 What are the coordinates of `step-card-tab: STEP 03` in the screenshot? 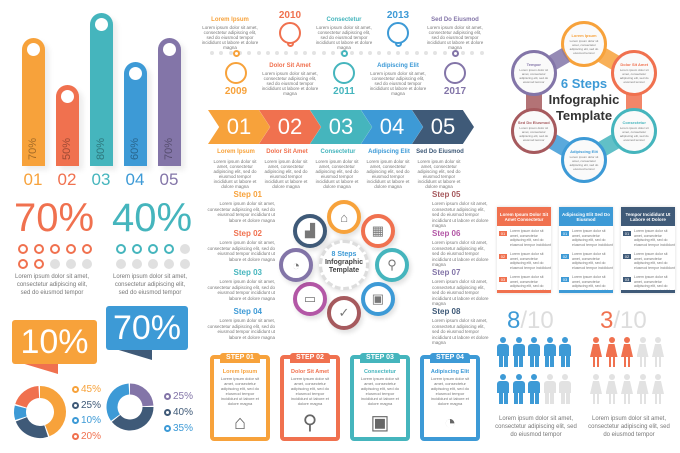 It's located at (380, 358).